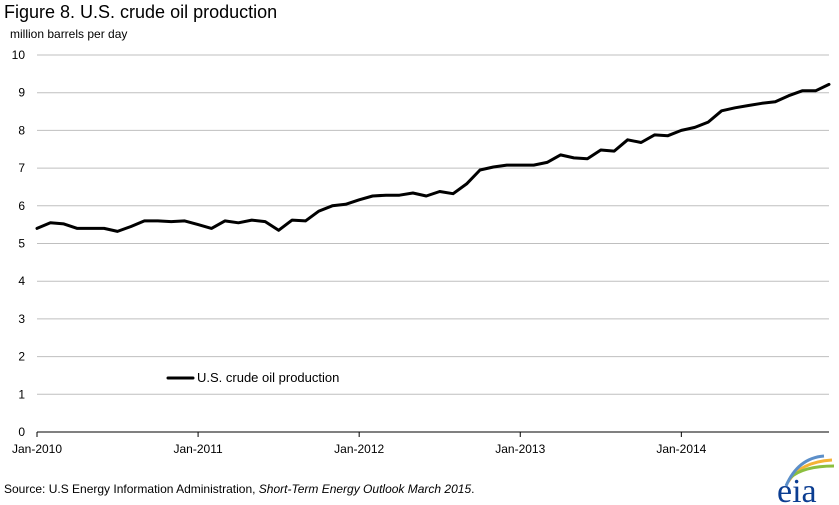  I want to click on y-tick-label-3: 3, so click(21, 319).